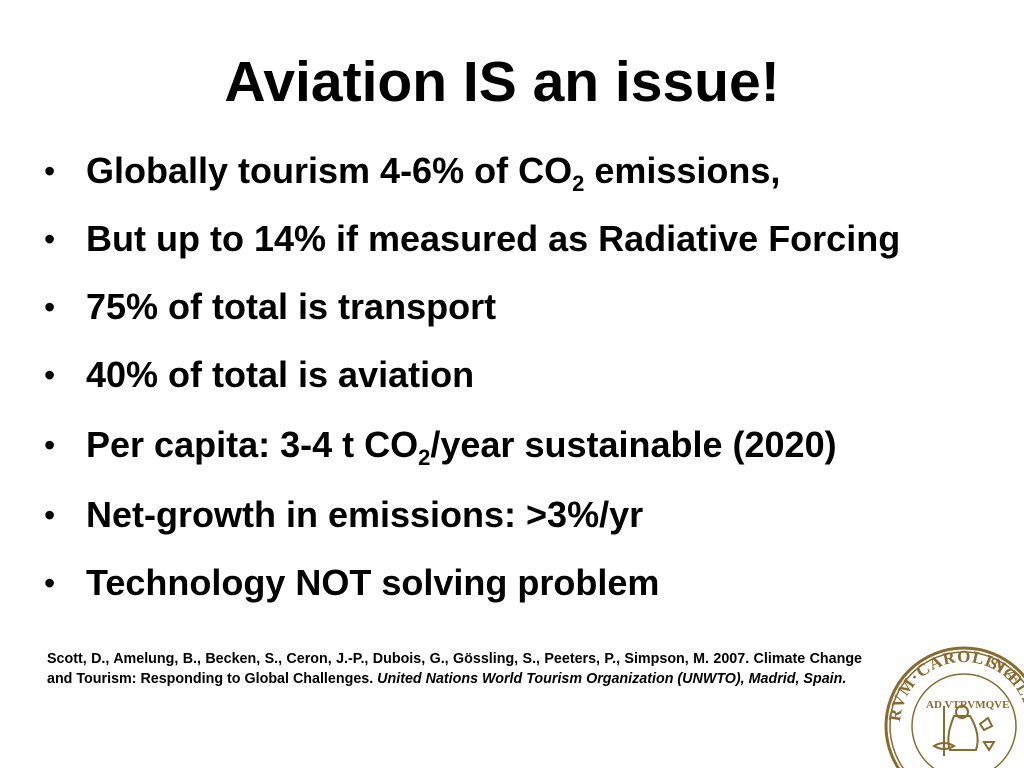 Image resolution: width=1024 pixels, height=768 pixels. What do you see at coordinates (502, 82) in the screenshot?
I see `slide-title: Aviation IS an issue!` at bounding box center [502, 82].